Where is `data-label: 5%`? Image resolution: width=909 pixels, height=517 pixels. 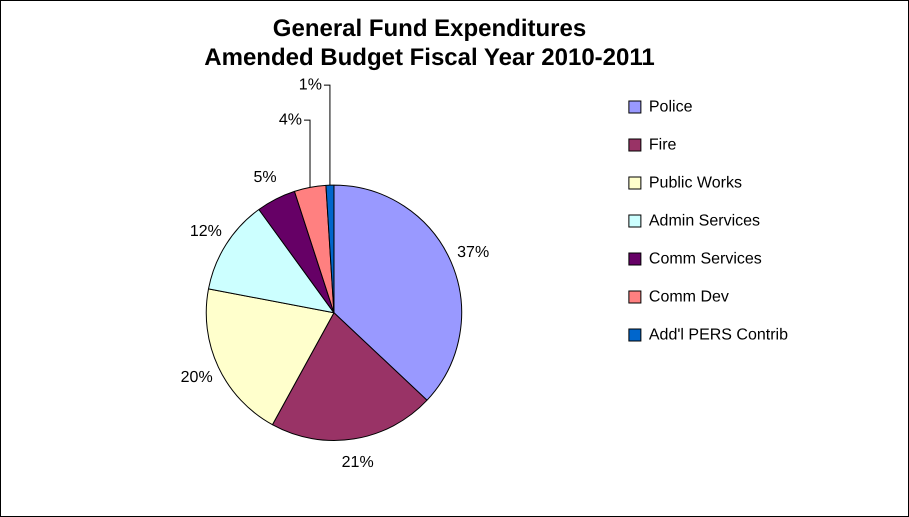 data-label: 5% is located at coordinates (265, 177).